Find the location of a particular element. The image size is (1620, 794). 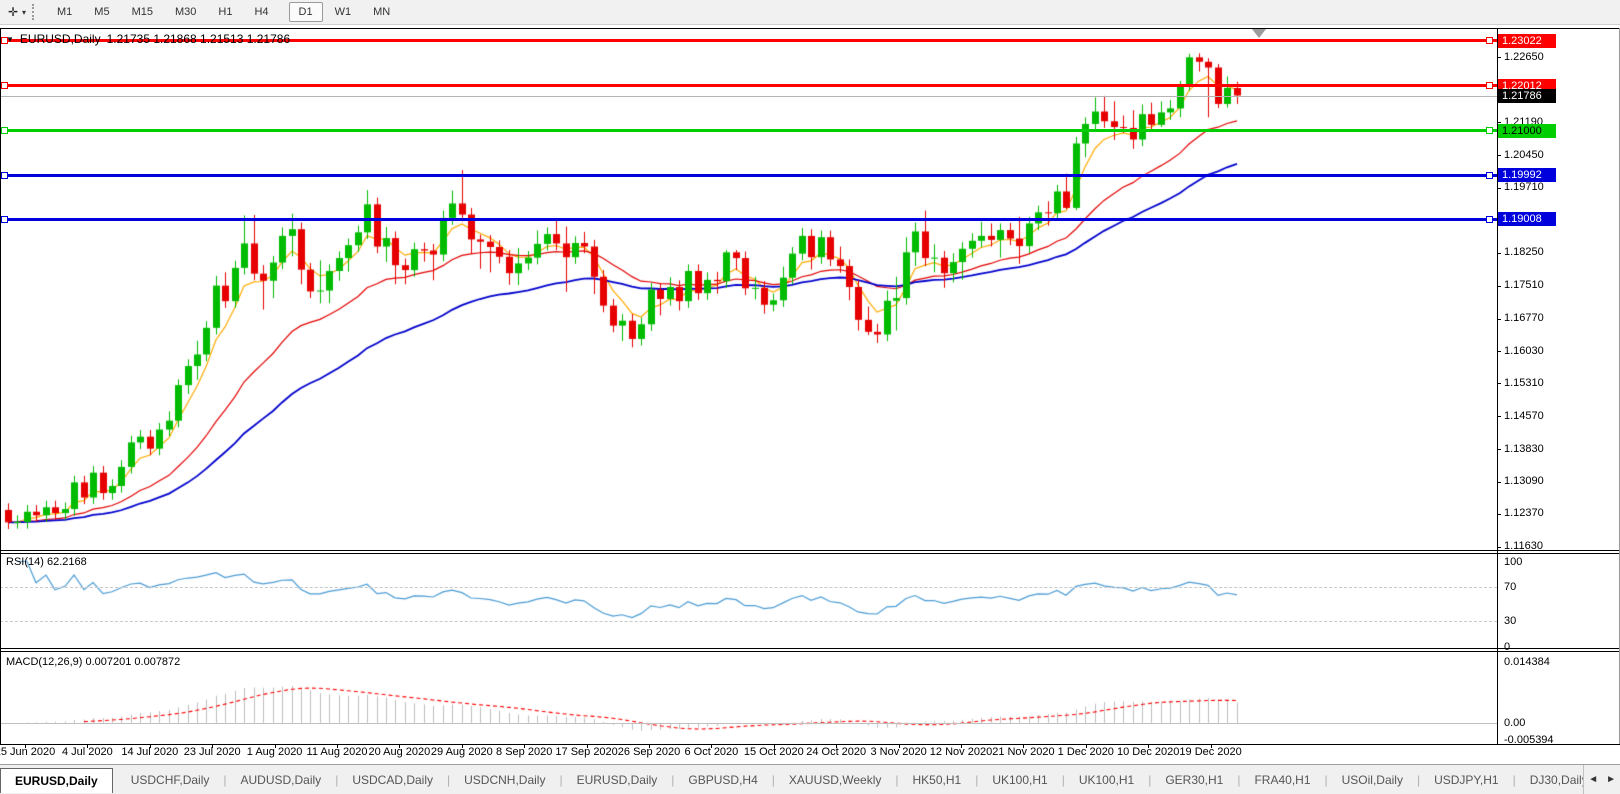

chart-shift-marker-icon is located at coordinates (1259, 33).